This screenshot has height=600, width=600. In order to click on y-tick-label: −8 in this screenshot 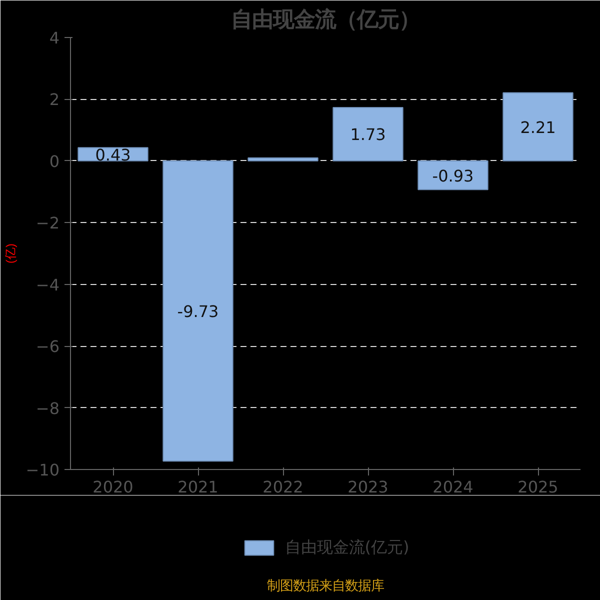, I will do `click(48, 408)`.